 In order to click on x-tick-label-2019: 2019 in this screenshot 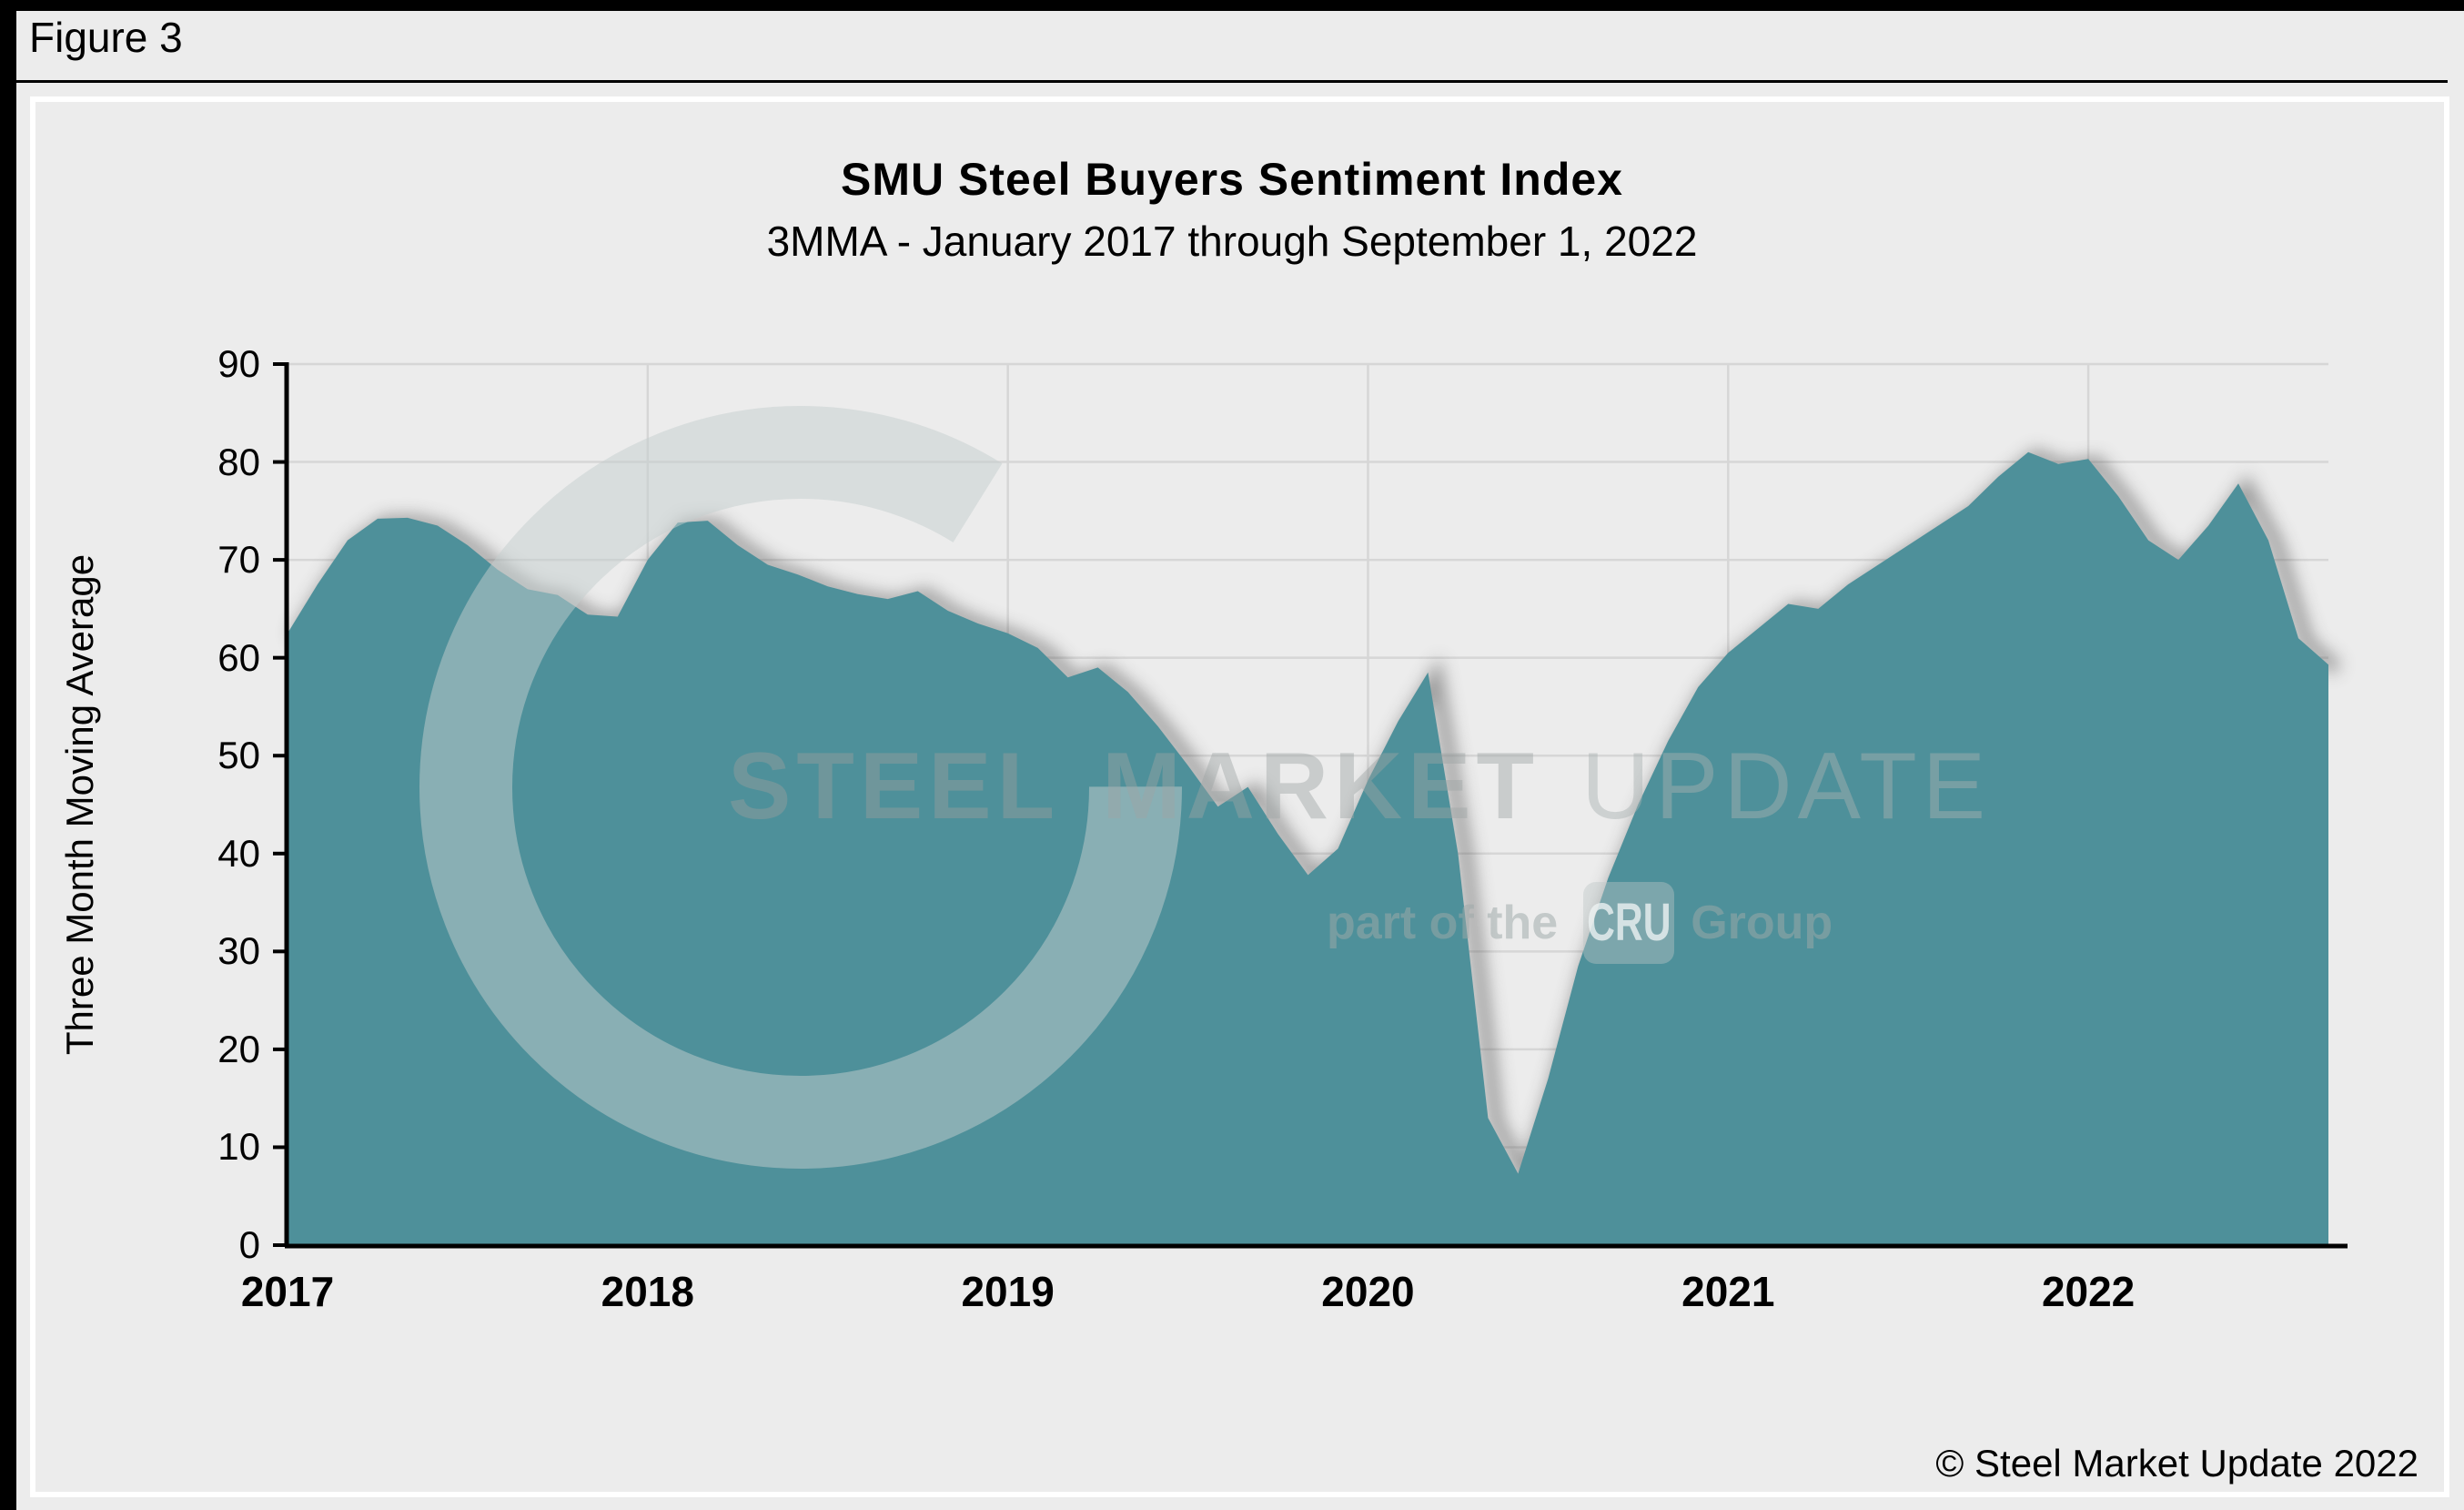, I will do `click(1008, 1291)`.